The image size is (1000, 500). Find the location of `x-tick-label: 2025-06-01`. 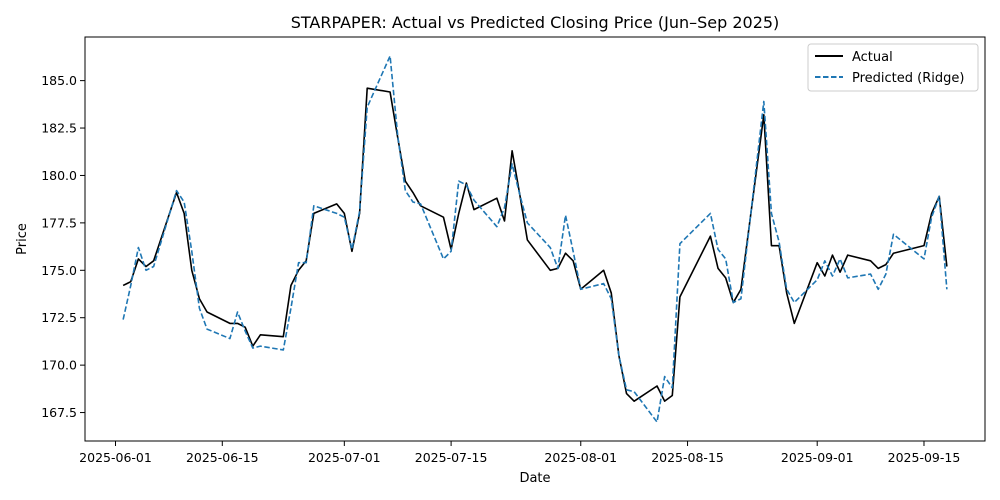

x-tick-label: 2025-06-01 is located at coordinates (115, 457).